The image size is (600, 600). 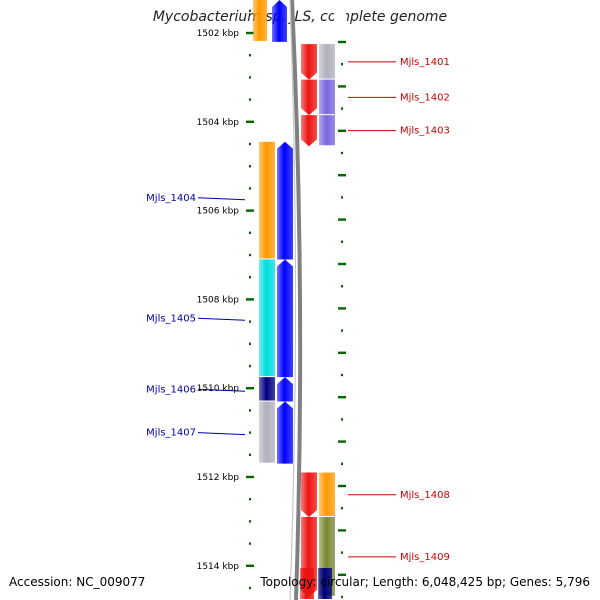 I want to click on ruler-tick-label: 1514 kbp, so click(x=218, y=567).